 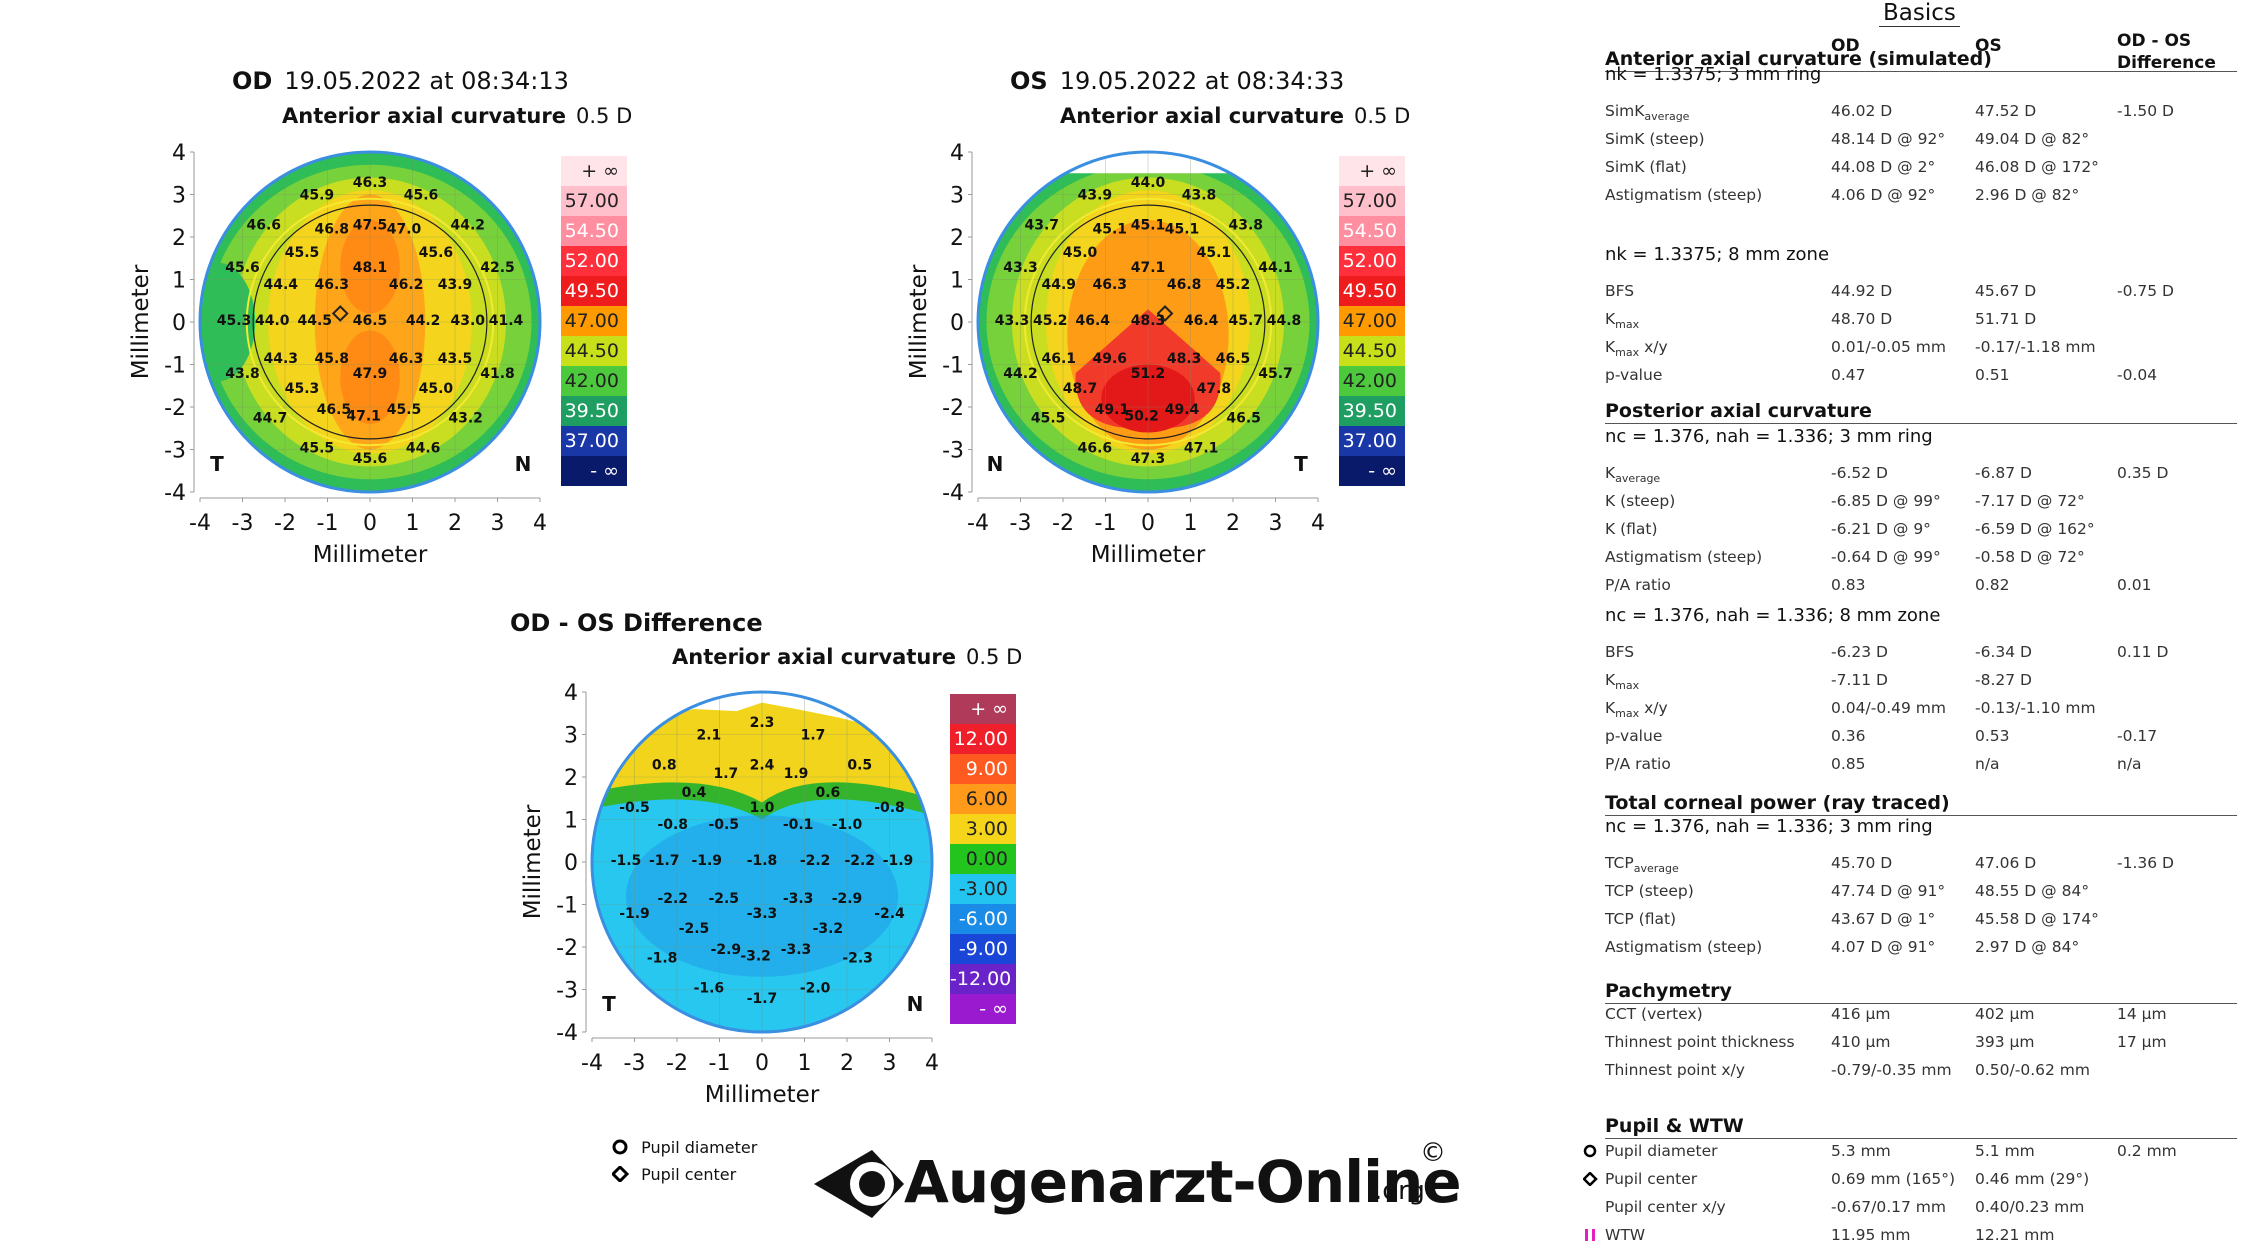 What do you see at coordinates (723, 899) in the screenshot?
I see `map-value-label: -2.5` at bounding box center [723, 899].